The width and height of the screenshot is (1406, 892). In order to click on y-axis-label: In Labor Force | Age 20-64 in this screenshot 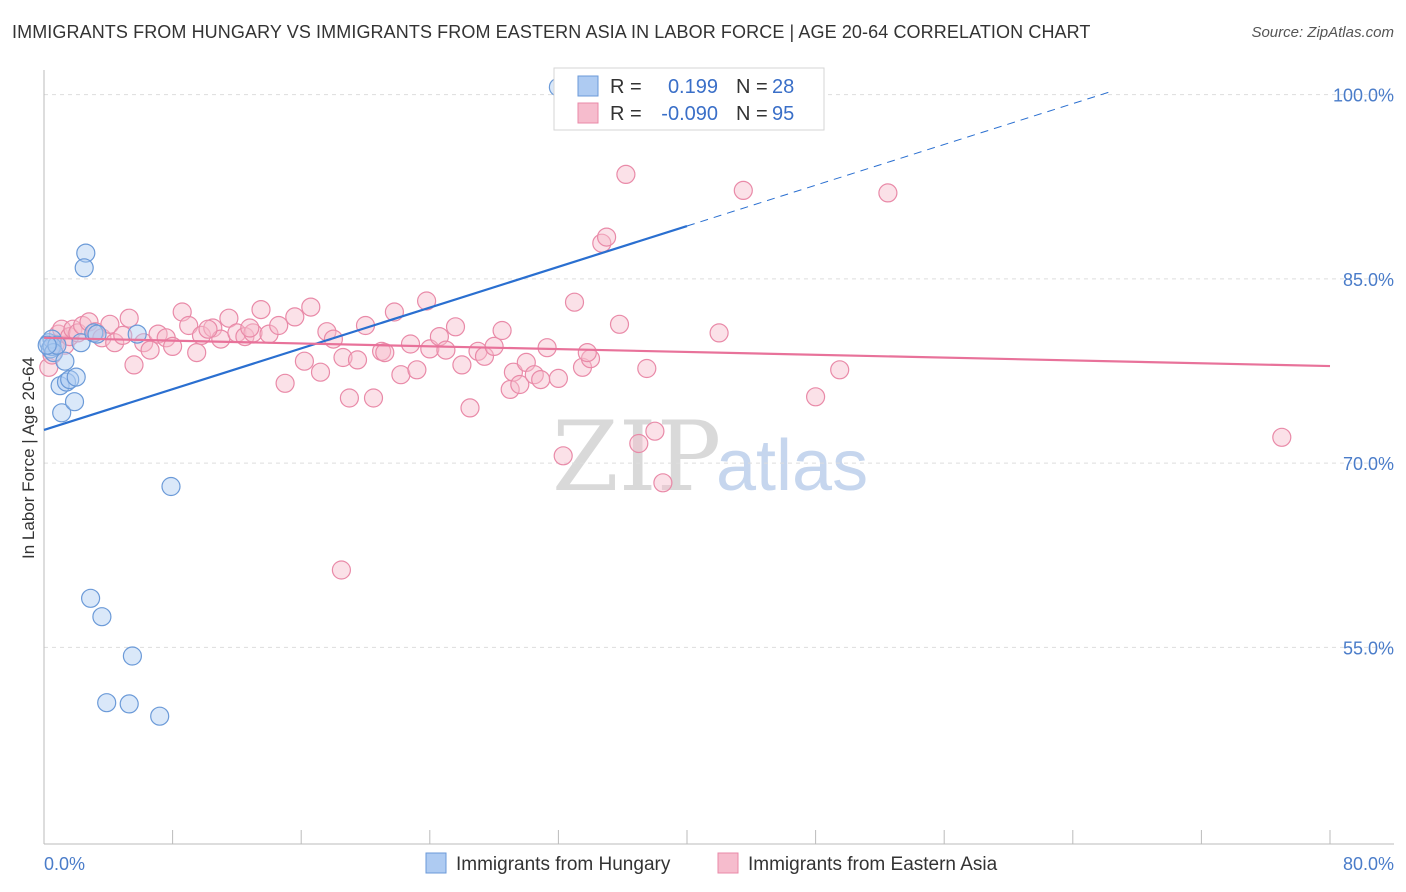, I will do `click(28, 458)`.